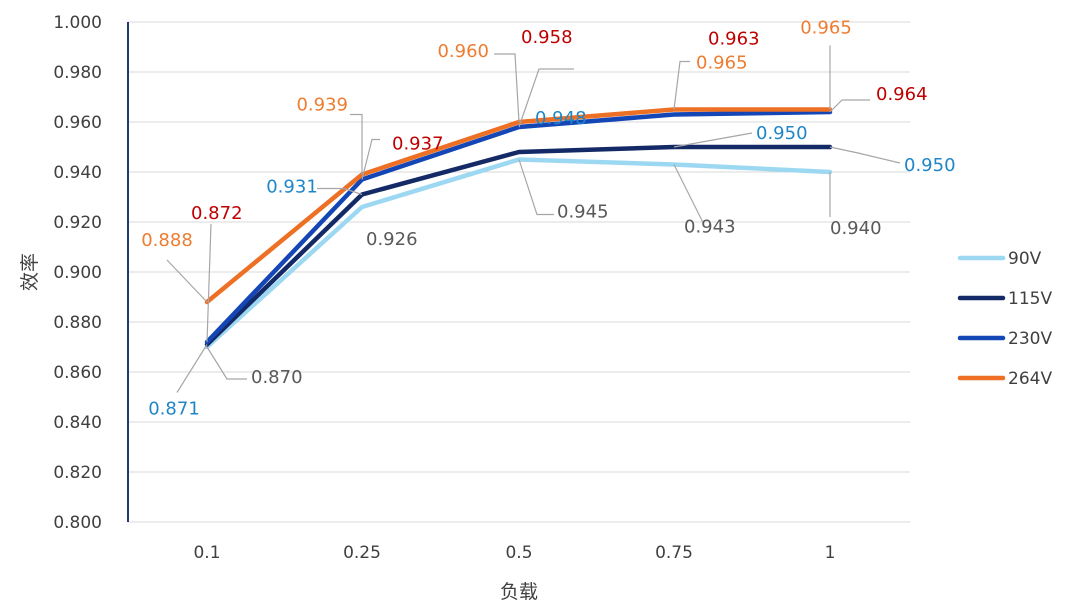  I want to click on legend-label: 90V, so click(1025, 259).